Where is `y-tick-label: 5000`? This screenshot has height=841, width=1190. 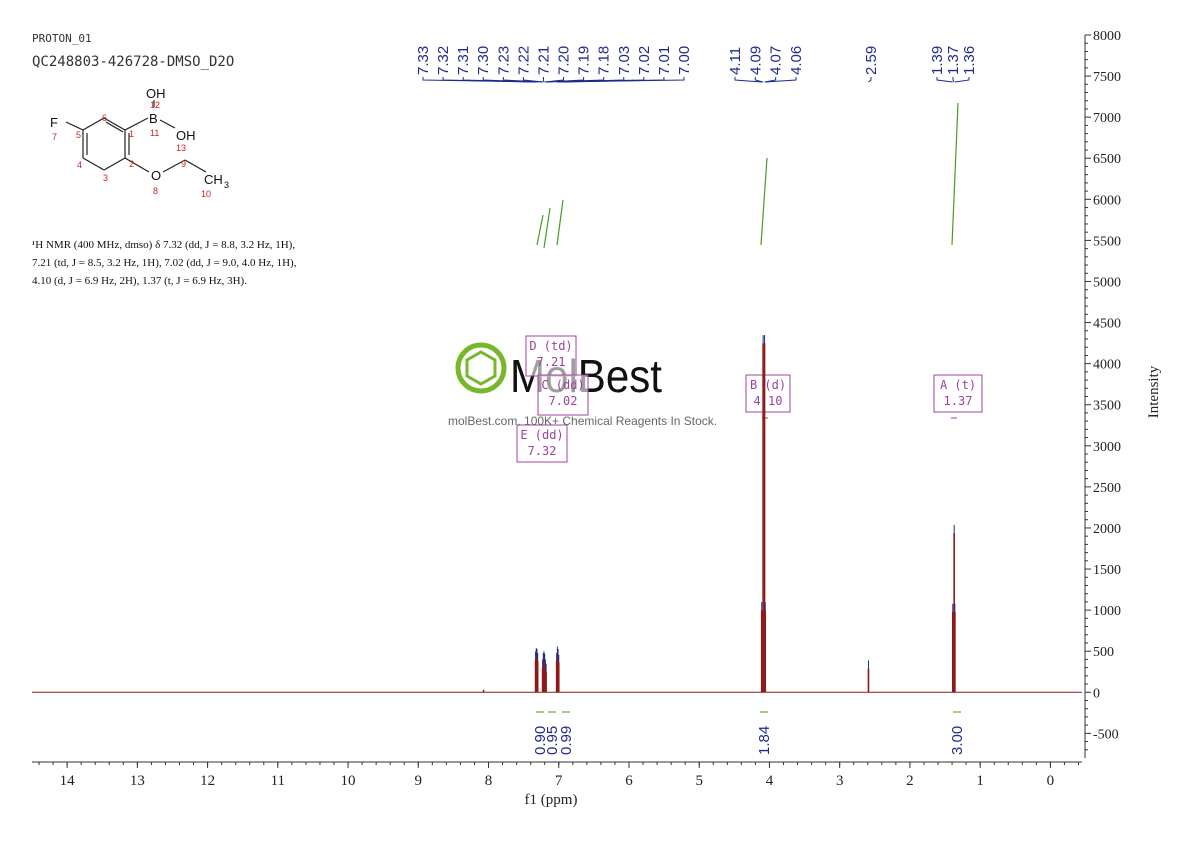
y-tick-label: 5000 is located at coordinates (1107, 282).